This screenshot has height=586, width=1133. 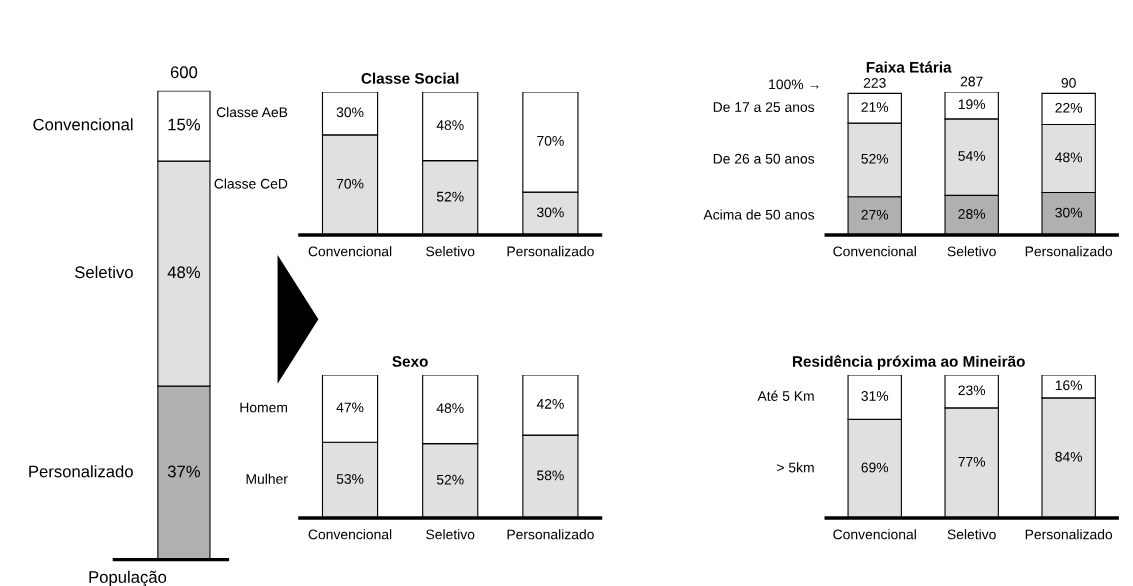 What do you see at coordinates (550, 475) in the screenshot?
I see `data-label: 58%` at bounding box center [550, 475].